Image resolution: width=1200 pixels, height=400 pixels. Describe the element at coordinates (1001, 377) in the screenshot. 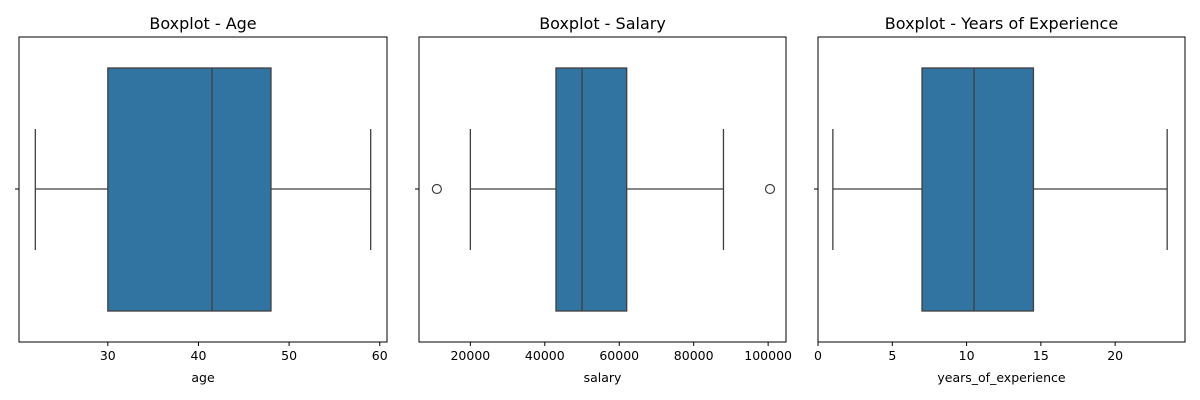

I see `x-axis-label: years_of_experience` at that location.